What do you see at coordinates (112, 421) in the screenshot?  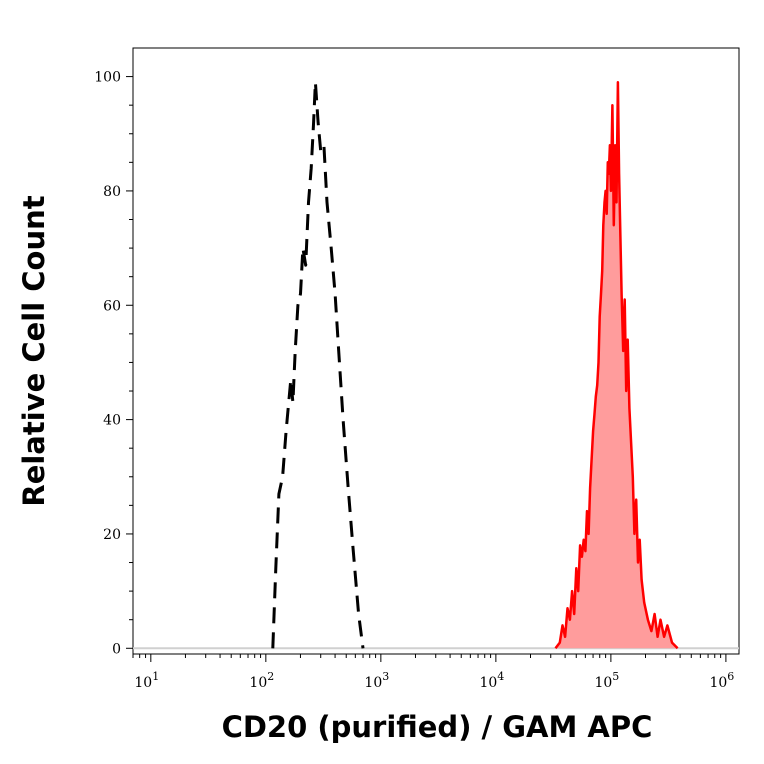 I see `y-tick-label: 40` at bounding box center [112, 421].